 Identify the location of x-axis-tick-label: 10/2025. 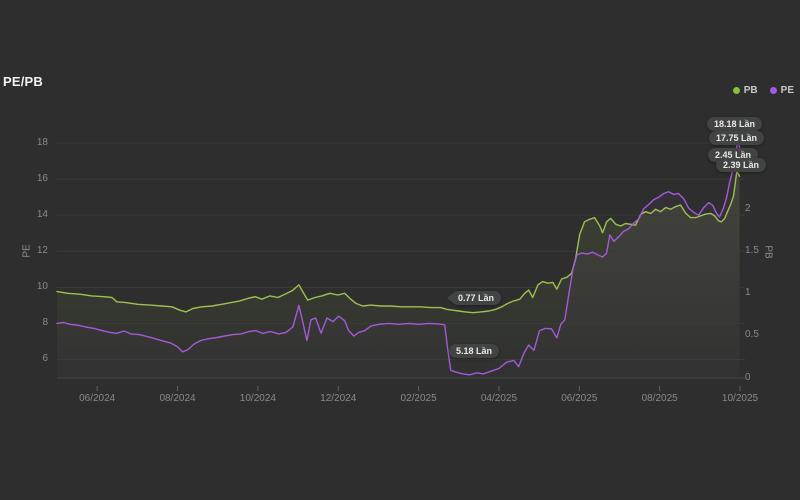
(740, 398).